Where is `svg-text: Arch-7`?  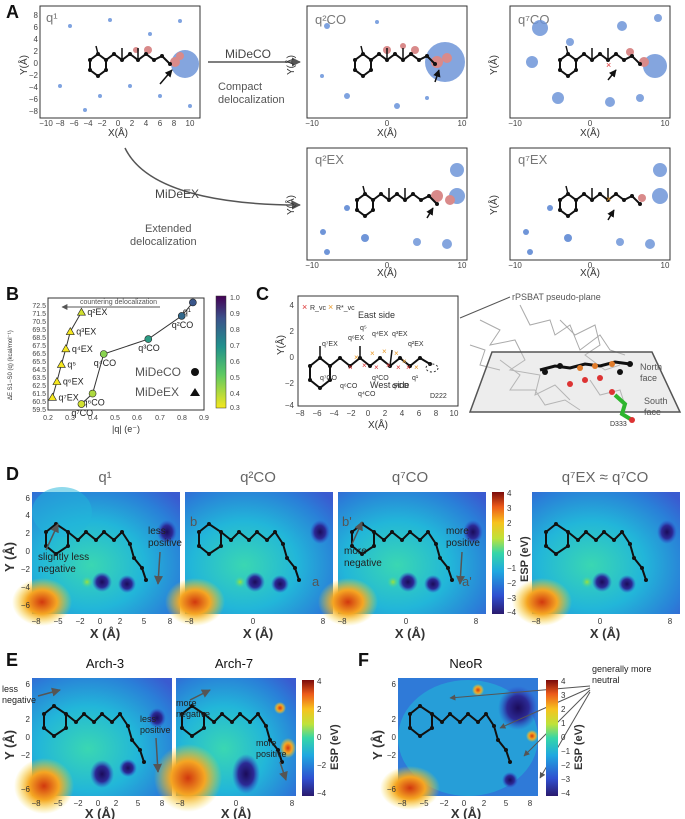 svg-text: Arch-7 is located at coordinates (234, 663).